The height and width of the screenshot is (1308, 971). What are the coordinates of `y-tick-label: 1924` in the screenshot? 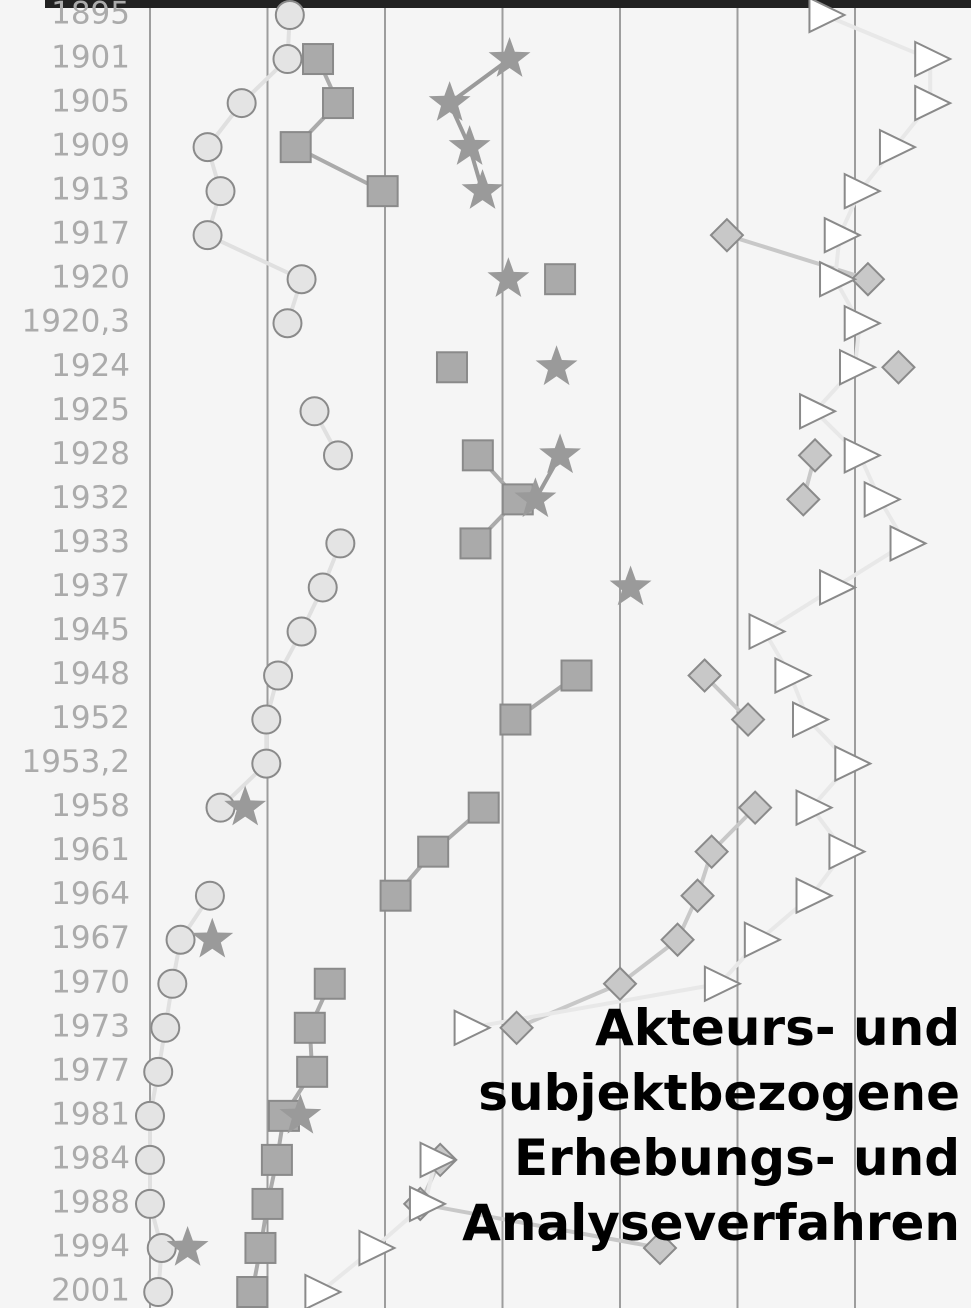 It's located at (90, 366).